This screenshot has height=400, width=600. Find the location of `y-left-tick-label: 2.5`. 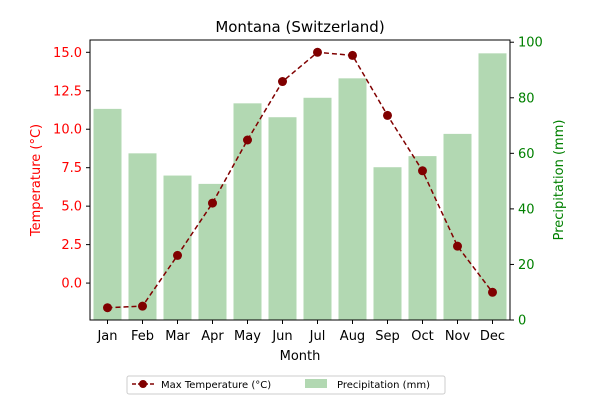

y-left-tick-label: 2.5 is located at coordinates (71, 245).